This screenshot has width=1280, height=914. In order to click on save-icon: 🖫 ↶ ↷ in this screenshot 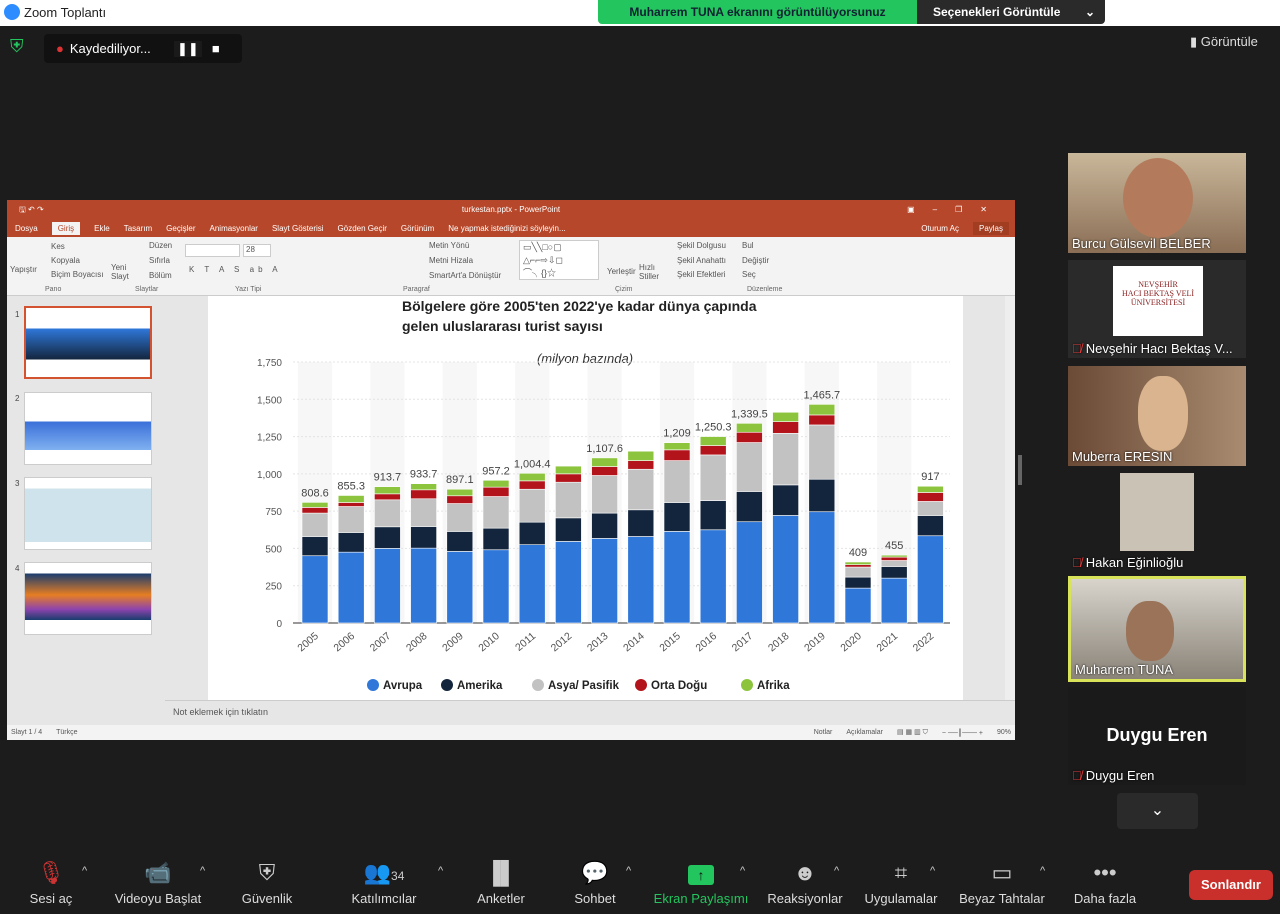, I will do `click(31, 209)`.